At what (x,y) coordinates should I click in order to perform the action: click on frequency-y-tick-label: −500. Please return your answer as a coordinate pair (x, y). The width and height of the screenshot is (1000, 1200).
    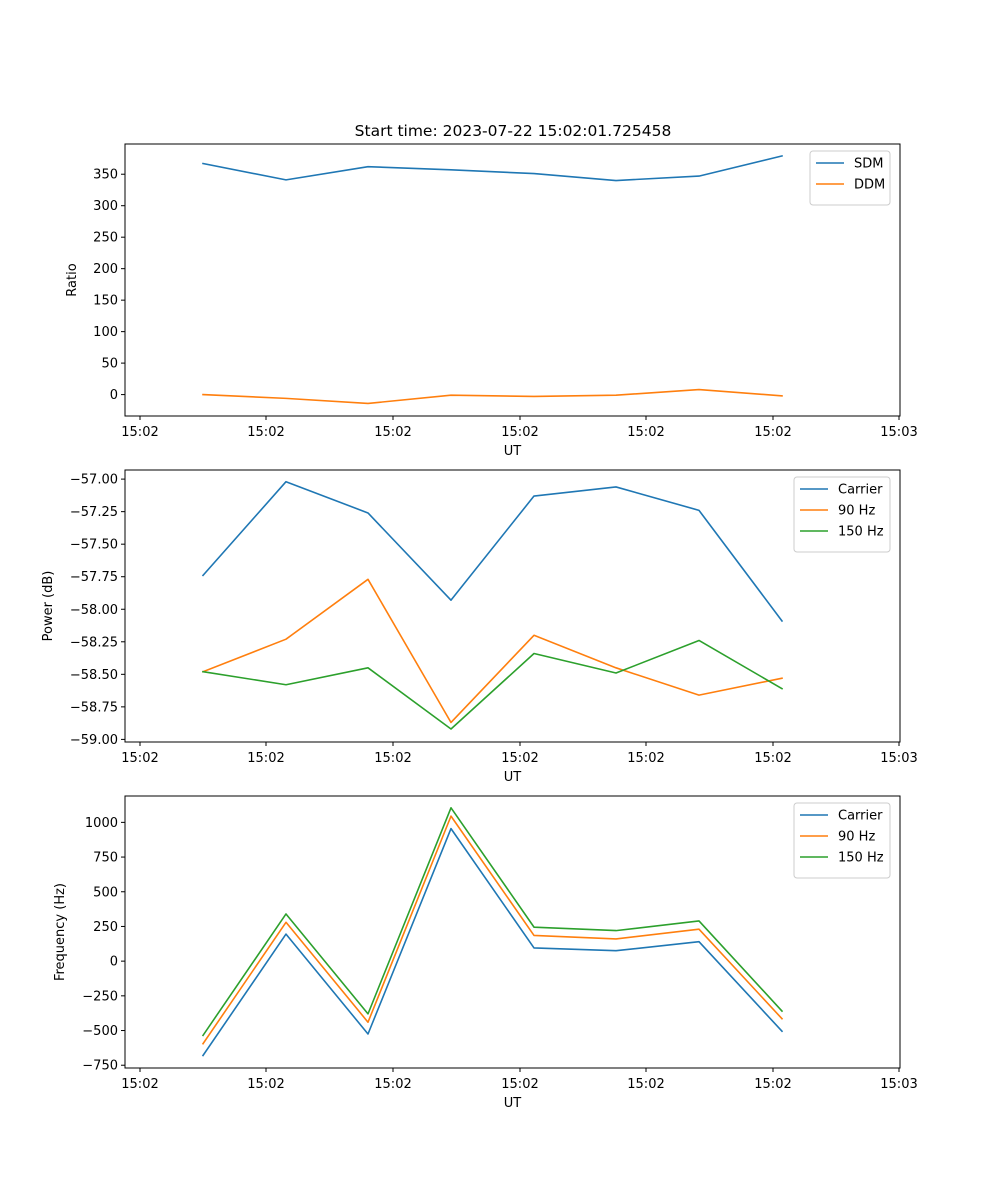
    Looking at the image, I should click on (100, 1031).